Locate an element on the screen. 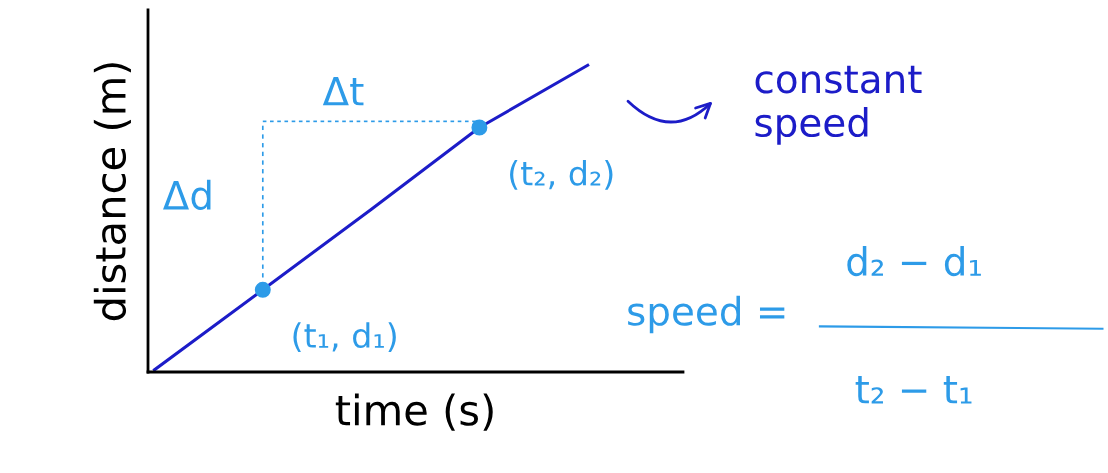  text: d₂ − d₁ is located at coordinates (914, 261).